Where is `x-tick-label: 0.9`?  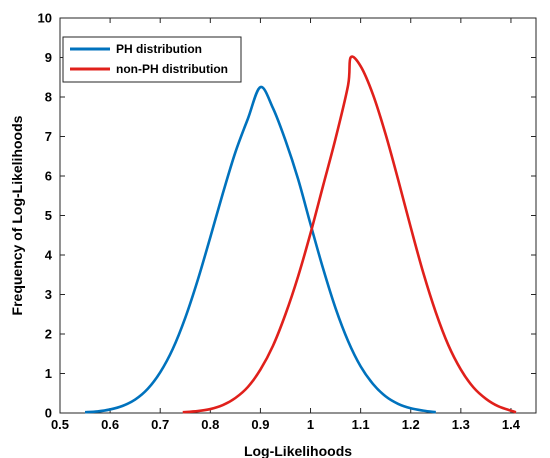
x-tick-label: 0.9 is located at coordinates (260, 424).